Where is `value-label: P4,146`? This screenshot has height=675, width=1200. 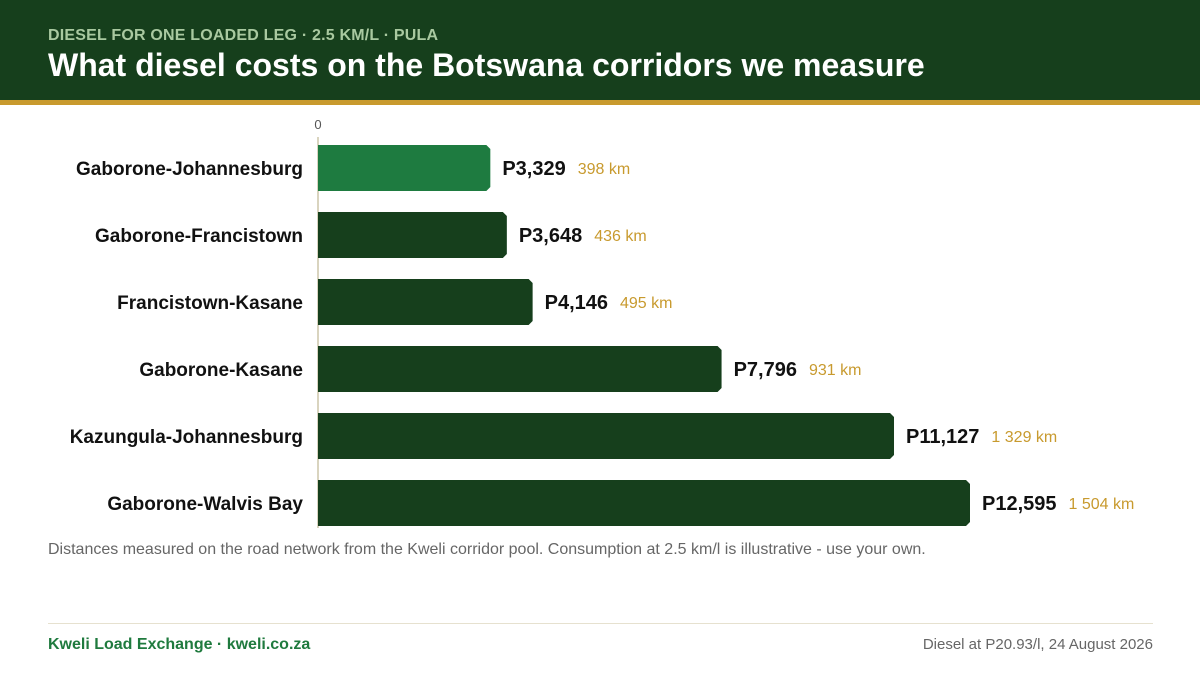 value-label: P4,146 is located at coordinates (576, 303).